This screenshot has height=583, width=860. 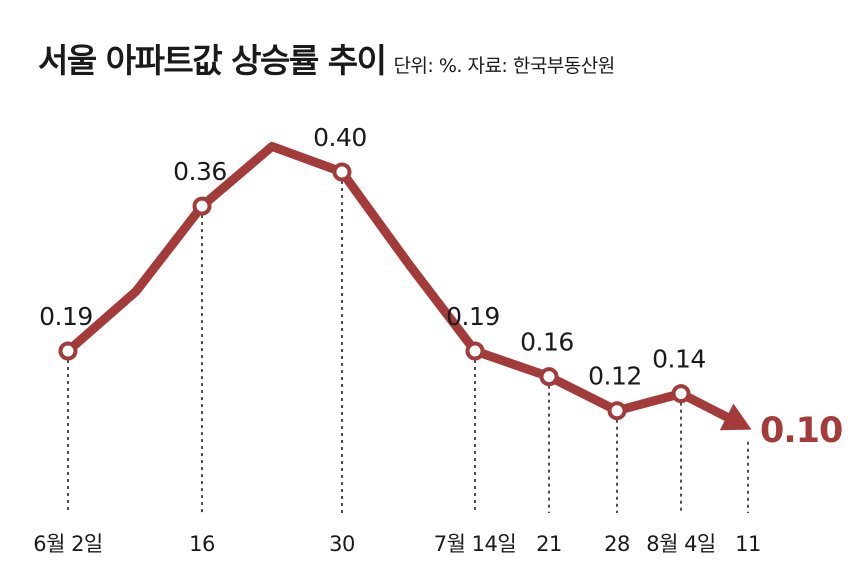 I want to click on x-tick-label: 16, so click(x=202, y=544).